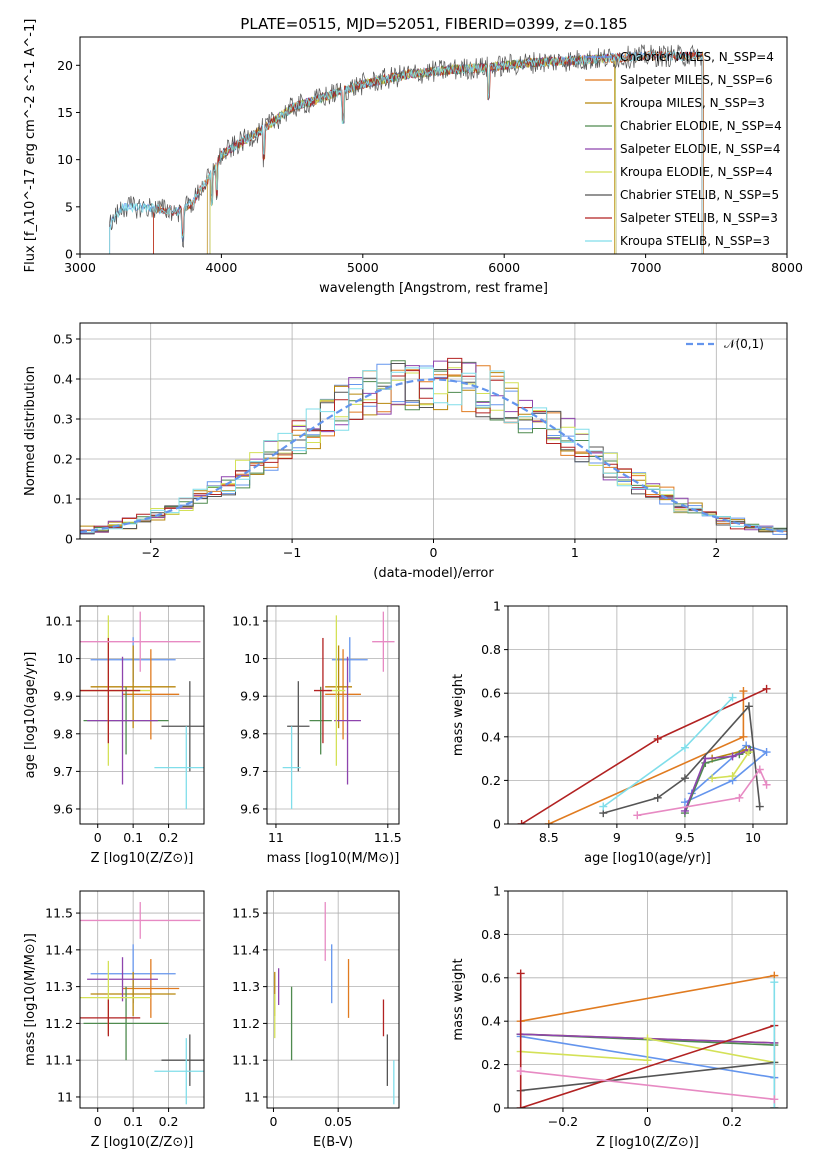 Image resolution: width=819 pixels, height=1170 pixels. What do you see at coordinates (246, 986) in the screenshot?
I see `y-tick-label: 11.3` at bounding box center [246, 986].